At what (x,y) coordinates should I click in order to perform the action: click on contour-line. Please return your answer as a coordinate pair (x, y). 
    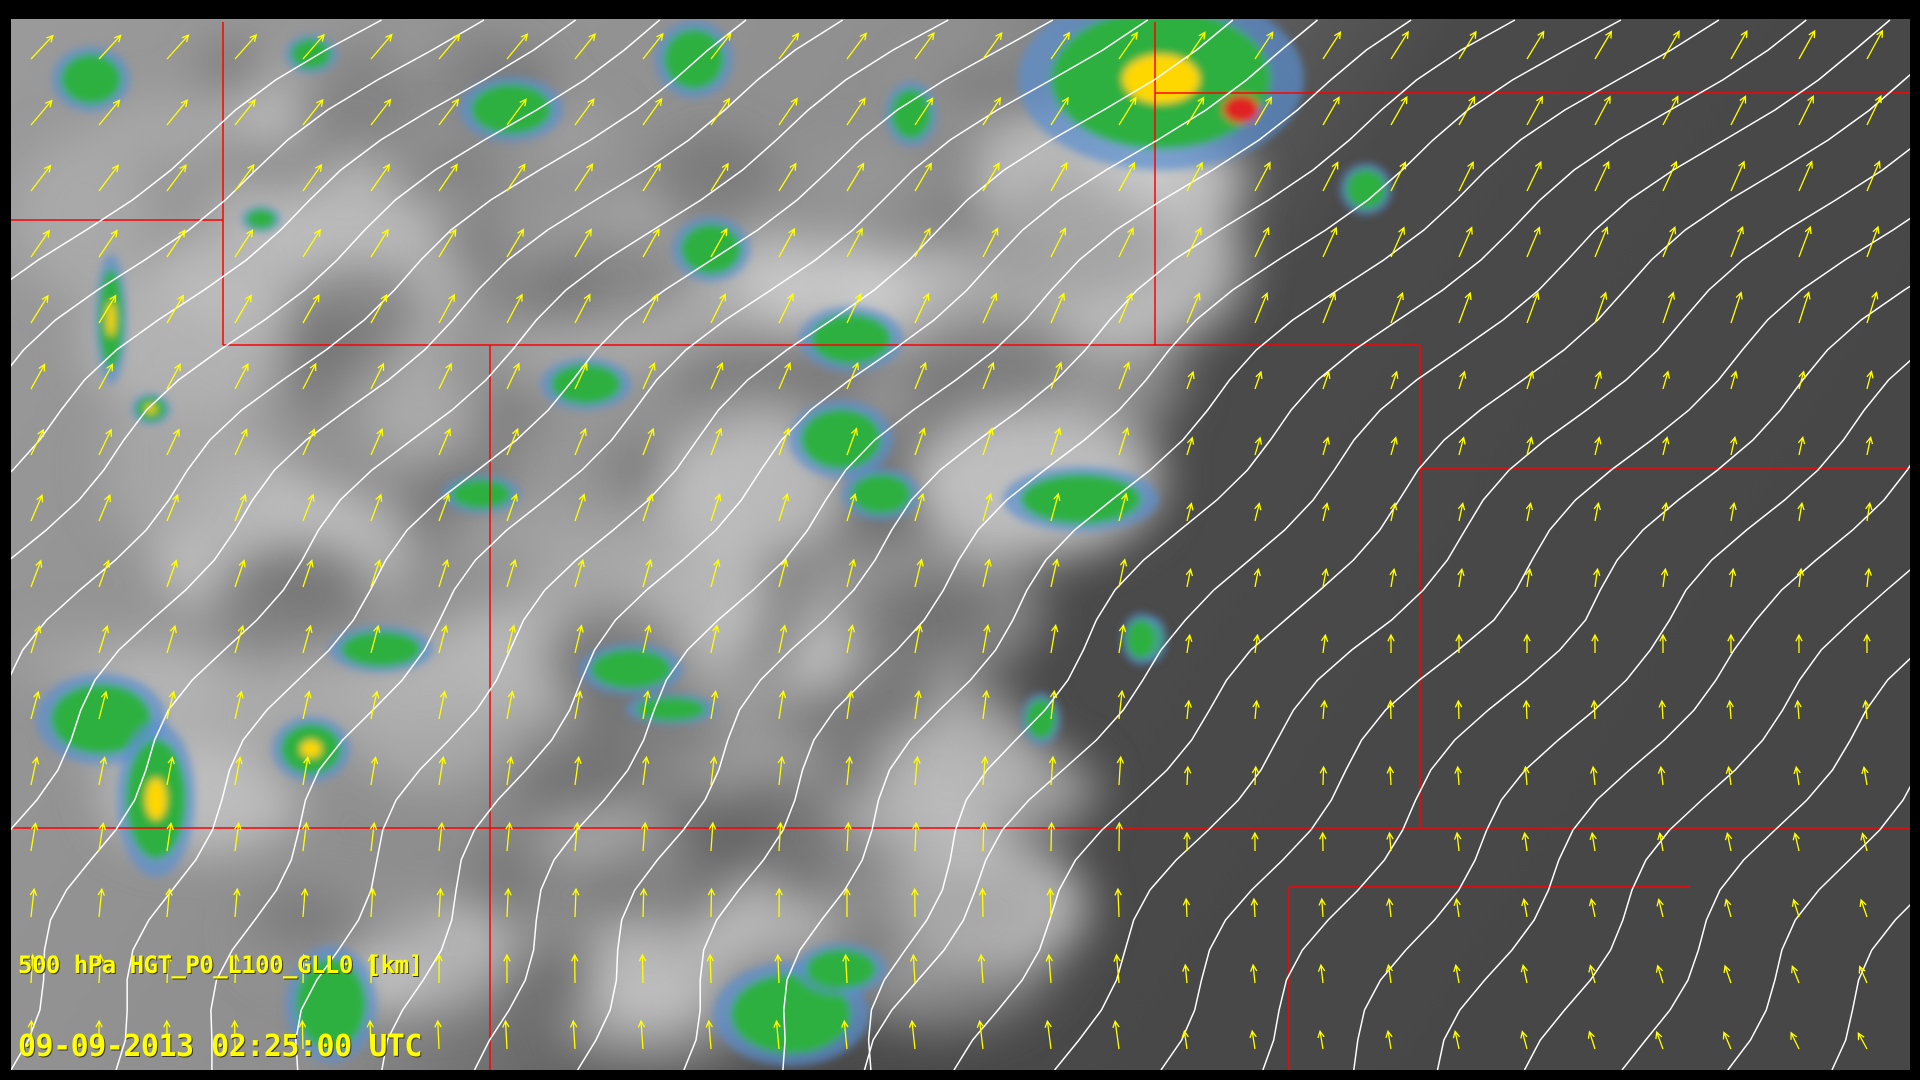
    Looking at the image, I should click on (1716, 819).